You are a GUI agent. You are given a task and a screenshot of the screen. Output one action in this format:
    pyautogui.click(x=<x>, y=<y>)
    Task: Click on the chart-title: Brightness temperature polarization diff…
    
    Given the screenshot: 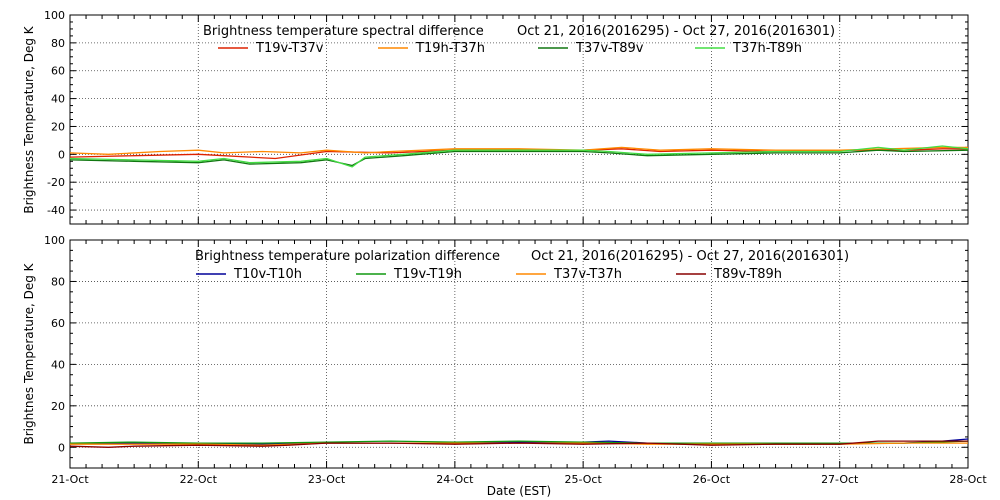 What is the action you would take?
    pyautogui.click(x=347, y=256)
    